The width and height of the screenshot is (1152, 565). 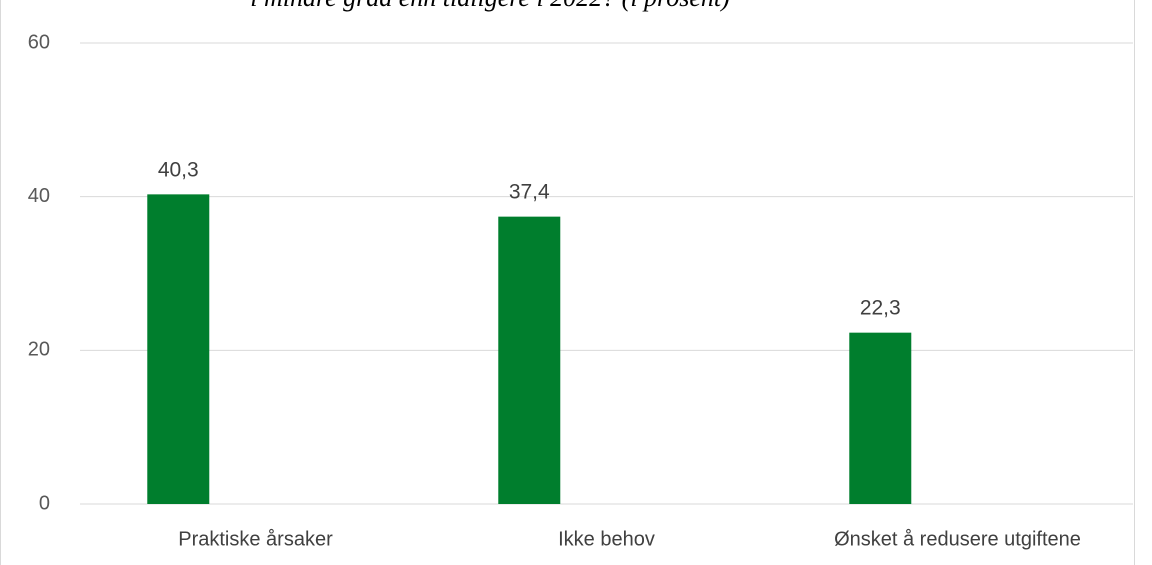 What do you see at coordinates (606, 539) in the screenshot?
I see `x-tick-label: Ikke behov` at bounding box center [606, 539].